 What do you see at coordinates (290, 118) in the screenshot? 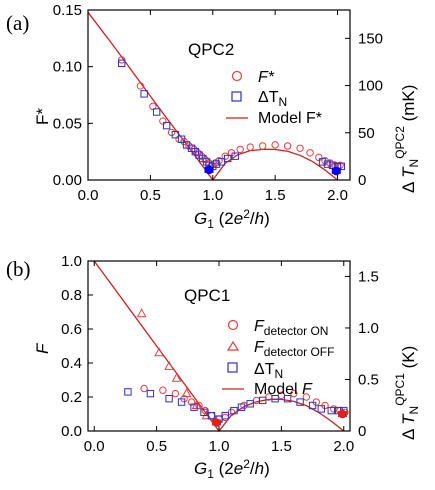
I see `legend-a-label-model: Model F*` at bounding box center [290, 118].